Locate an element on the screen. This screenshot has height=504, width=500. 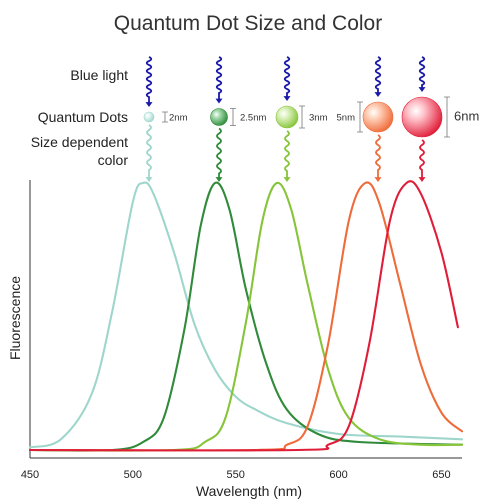
x-tick-label: 500 is located at coordinates (133, 475).